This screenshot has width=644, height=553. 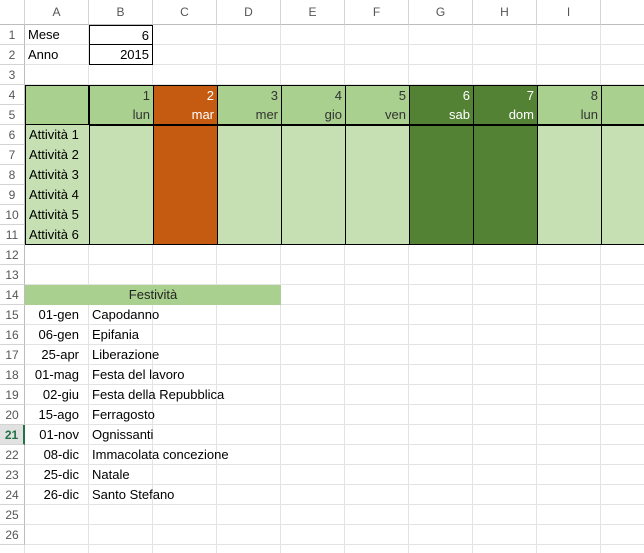 I want to click on day-name-cell: m, so click(x=622, y=115).